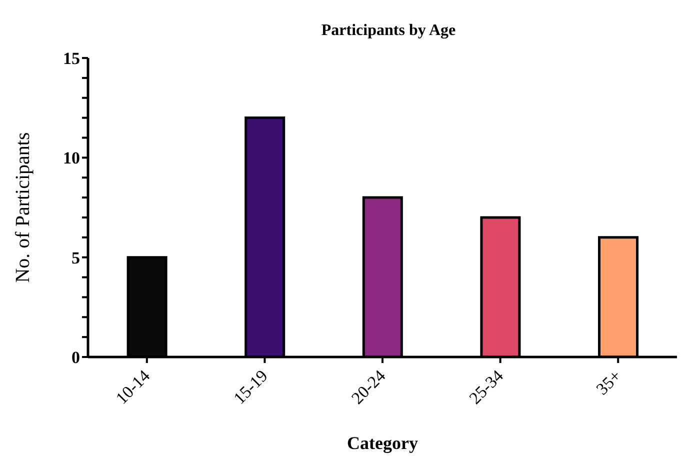 This screenshot has height=465, width=689. What do you see at coordinates (71, 58) in the screenshot?
I see `y-tick-label: 15` at bounding box center [71, 58].